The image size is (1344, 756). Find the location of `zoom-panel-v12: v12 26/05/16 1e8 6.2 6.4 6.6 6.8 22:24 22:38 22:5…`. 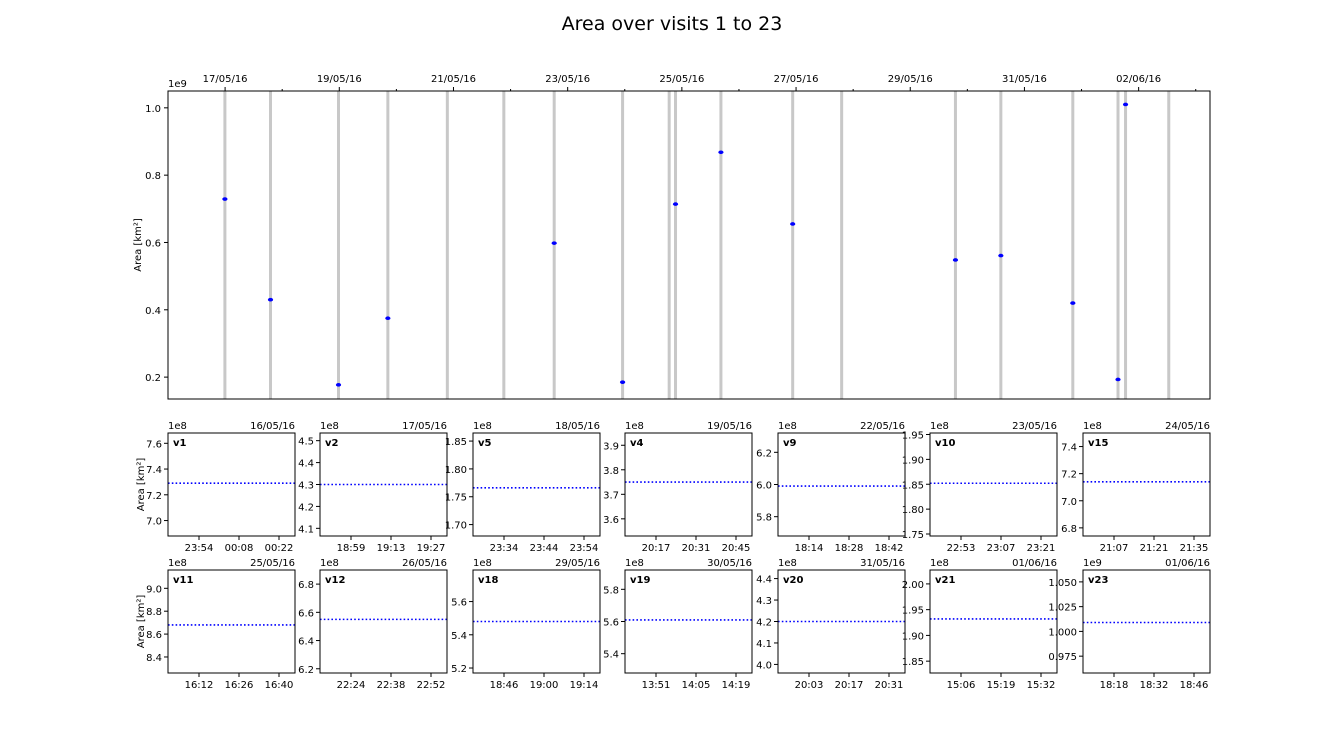

zoom-panel-v12: v12 26/05/16 1e8 6.2 6.4 6.6 6.8 22:24 22:38 22:5… is located at coordinates (373, 624).